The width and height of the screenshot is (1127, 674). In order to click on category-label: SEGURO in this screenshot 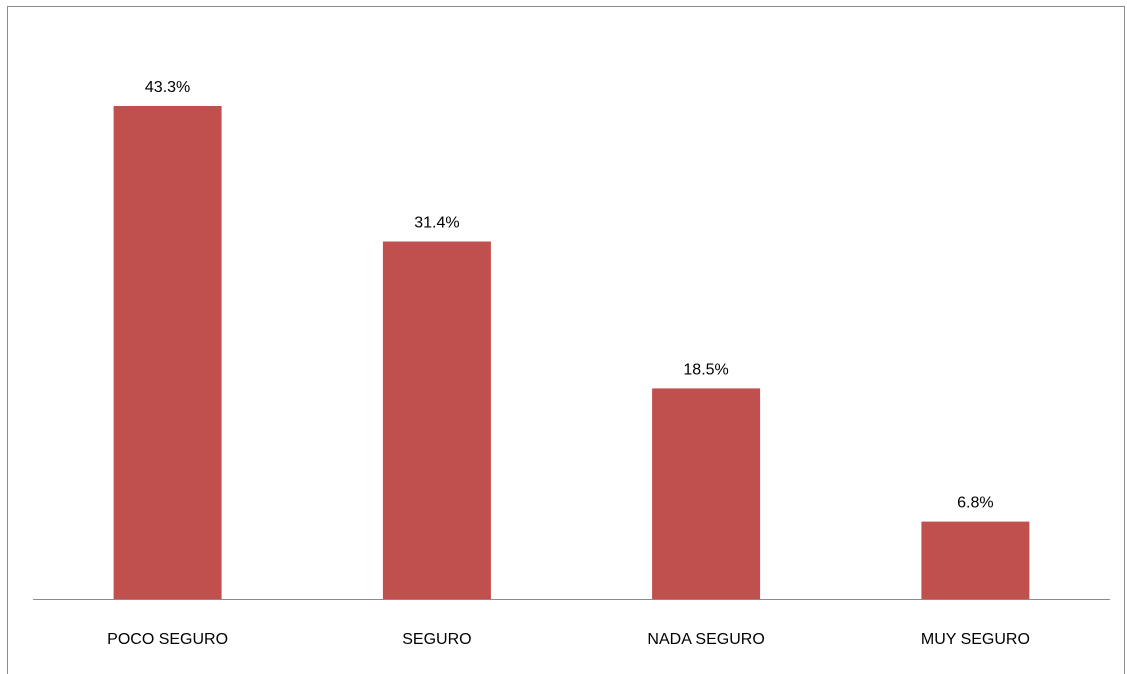, I will do `click(436, 639)`.